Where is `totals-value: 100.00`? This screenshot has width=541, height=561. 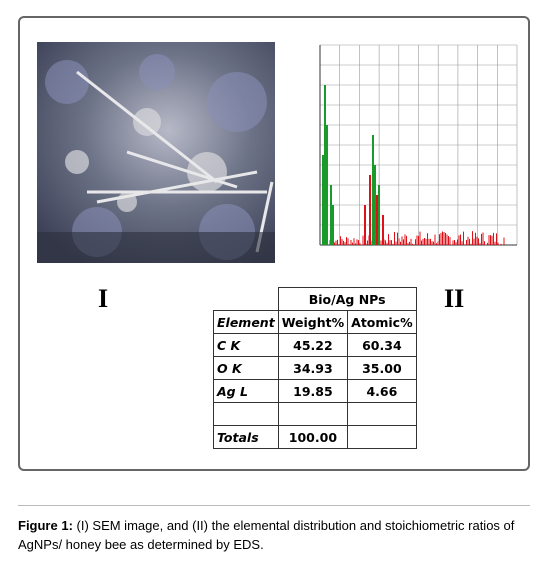 totals-value: 100.00 is located at coordinates (313, 437).